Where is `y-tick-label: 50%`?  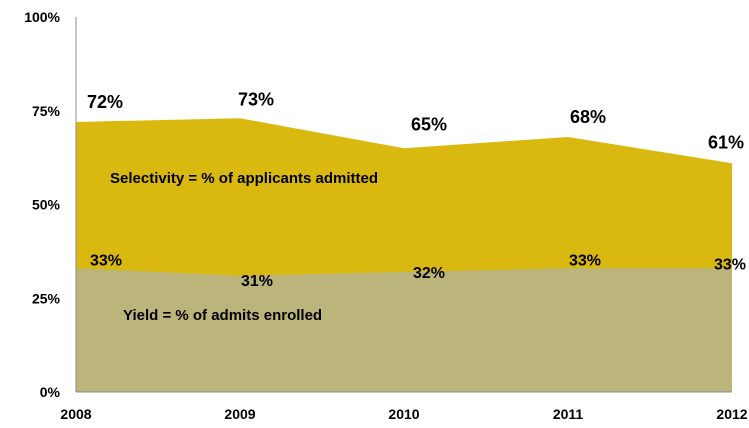
y-tick-label: 50% is located at coordinates (46, 205).